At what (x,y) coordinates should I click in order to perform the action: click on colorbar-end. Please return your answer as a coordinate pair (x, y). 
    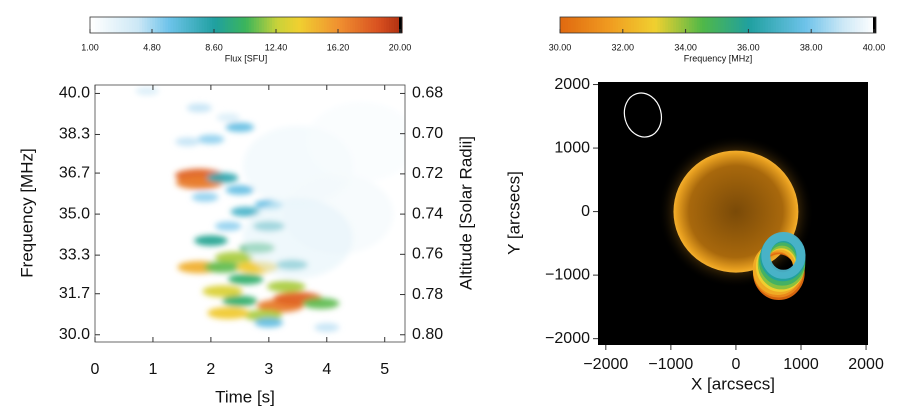
    Looking at the image, I should click on (400, 25).